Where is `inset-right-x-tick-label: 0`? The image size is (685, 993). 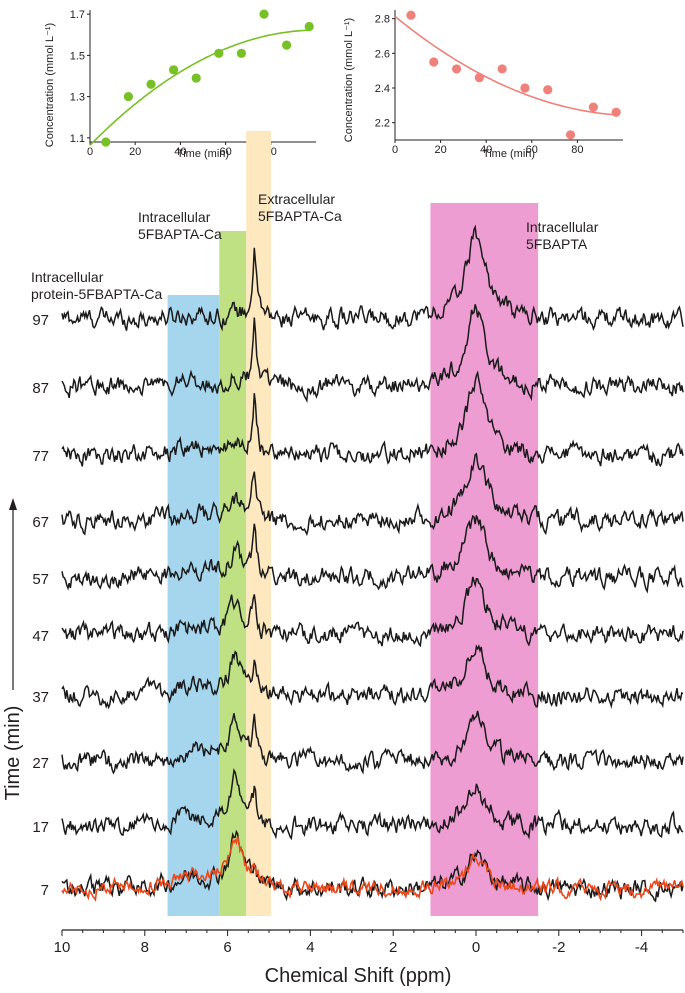 inset-right-x-tick-label: 0 is located at coordinates (395, 150).